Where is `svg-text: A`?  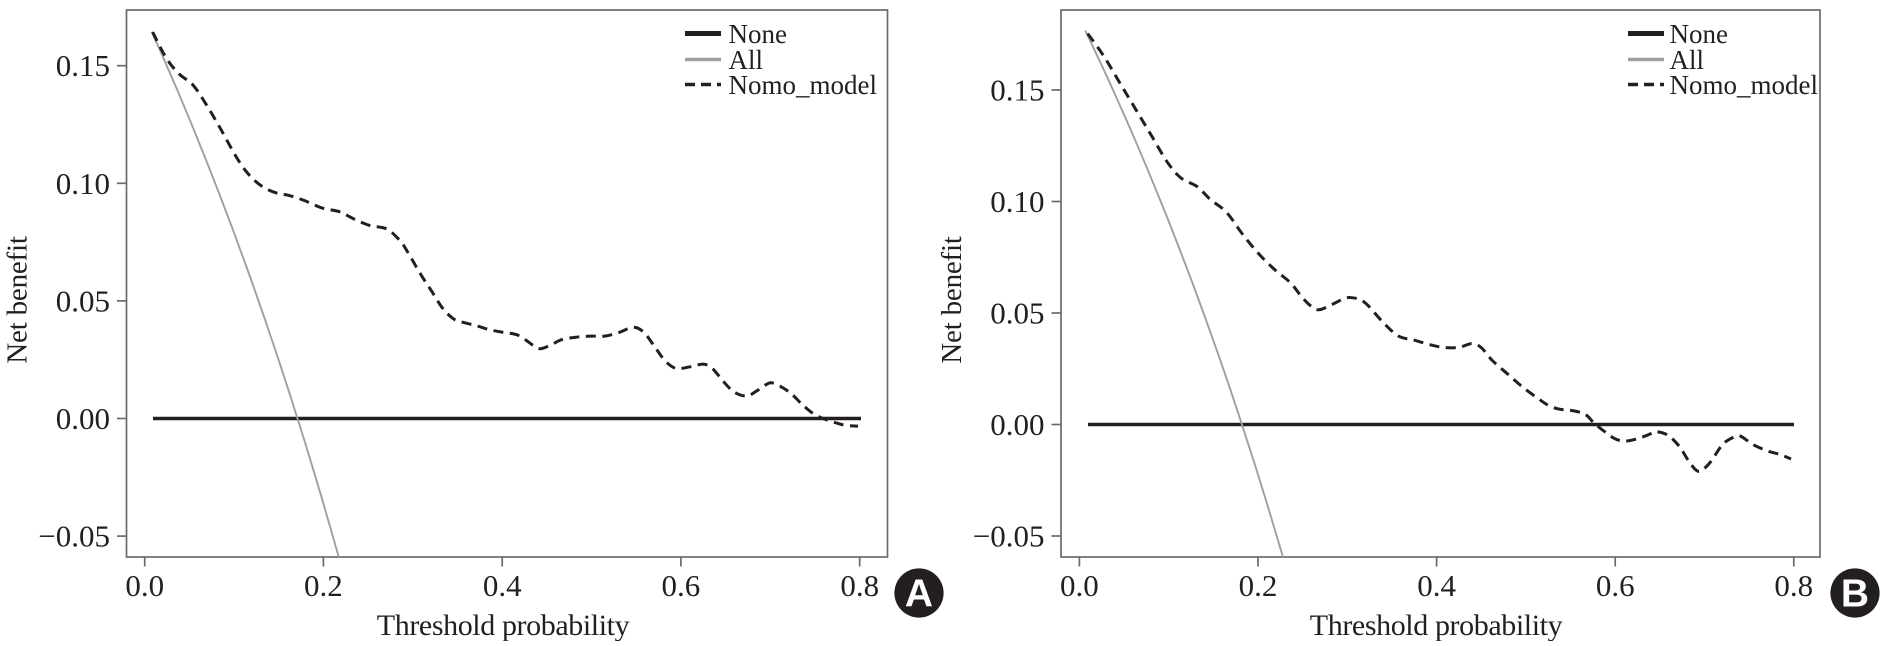 svg-text: A is located at coordinates (919, 594).